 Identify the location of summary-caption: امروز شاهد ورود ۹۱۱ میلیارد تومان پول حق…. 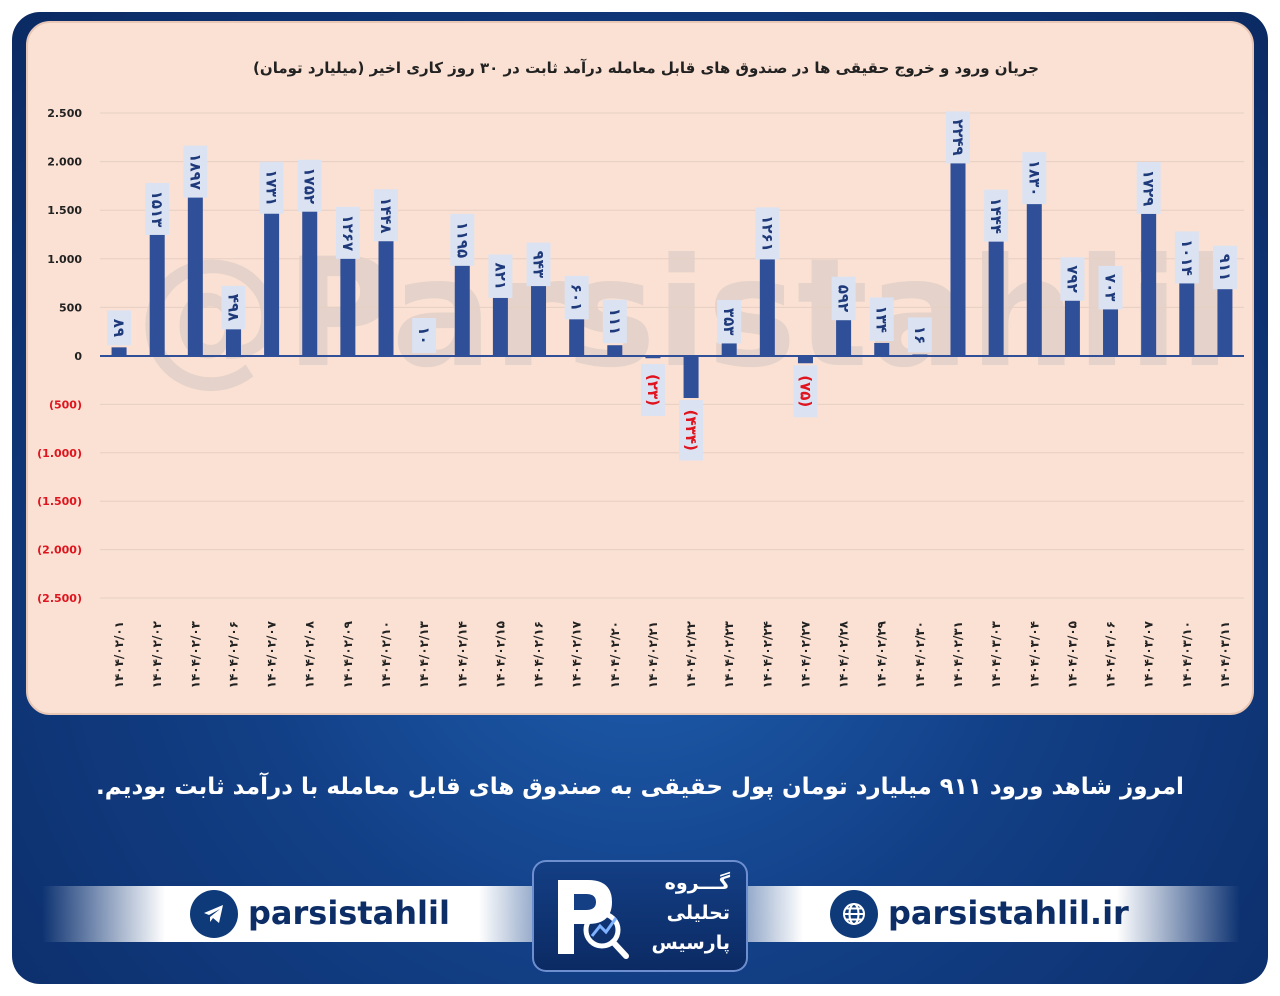
(640, 787).